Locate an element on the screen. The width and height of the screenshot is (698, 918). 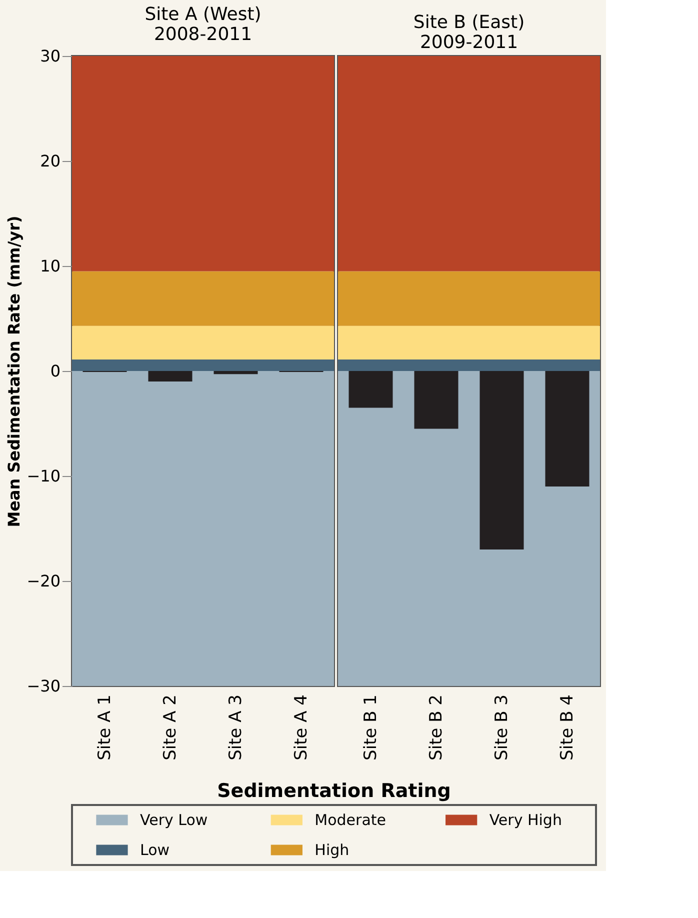
y-tick-label: 10 is located at coordinates (50, 266).